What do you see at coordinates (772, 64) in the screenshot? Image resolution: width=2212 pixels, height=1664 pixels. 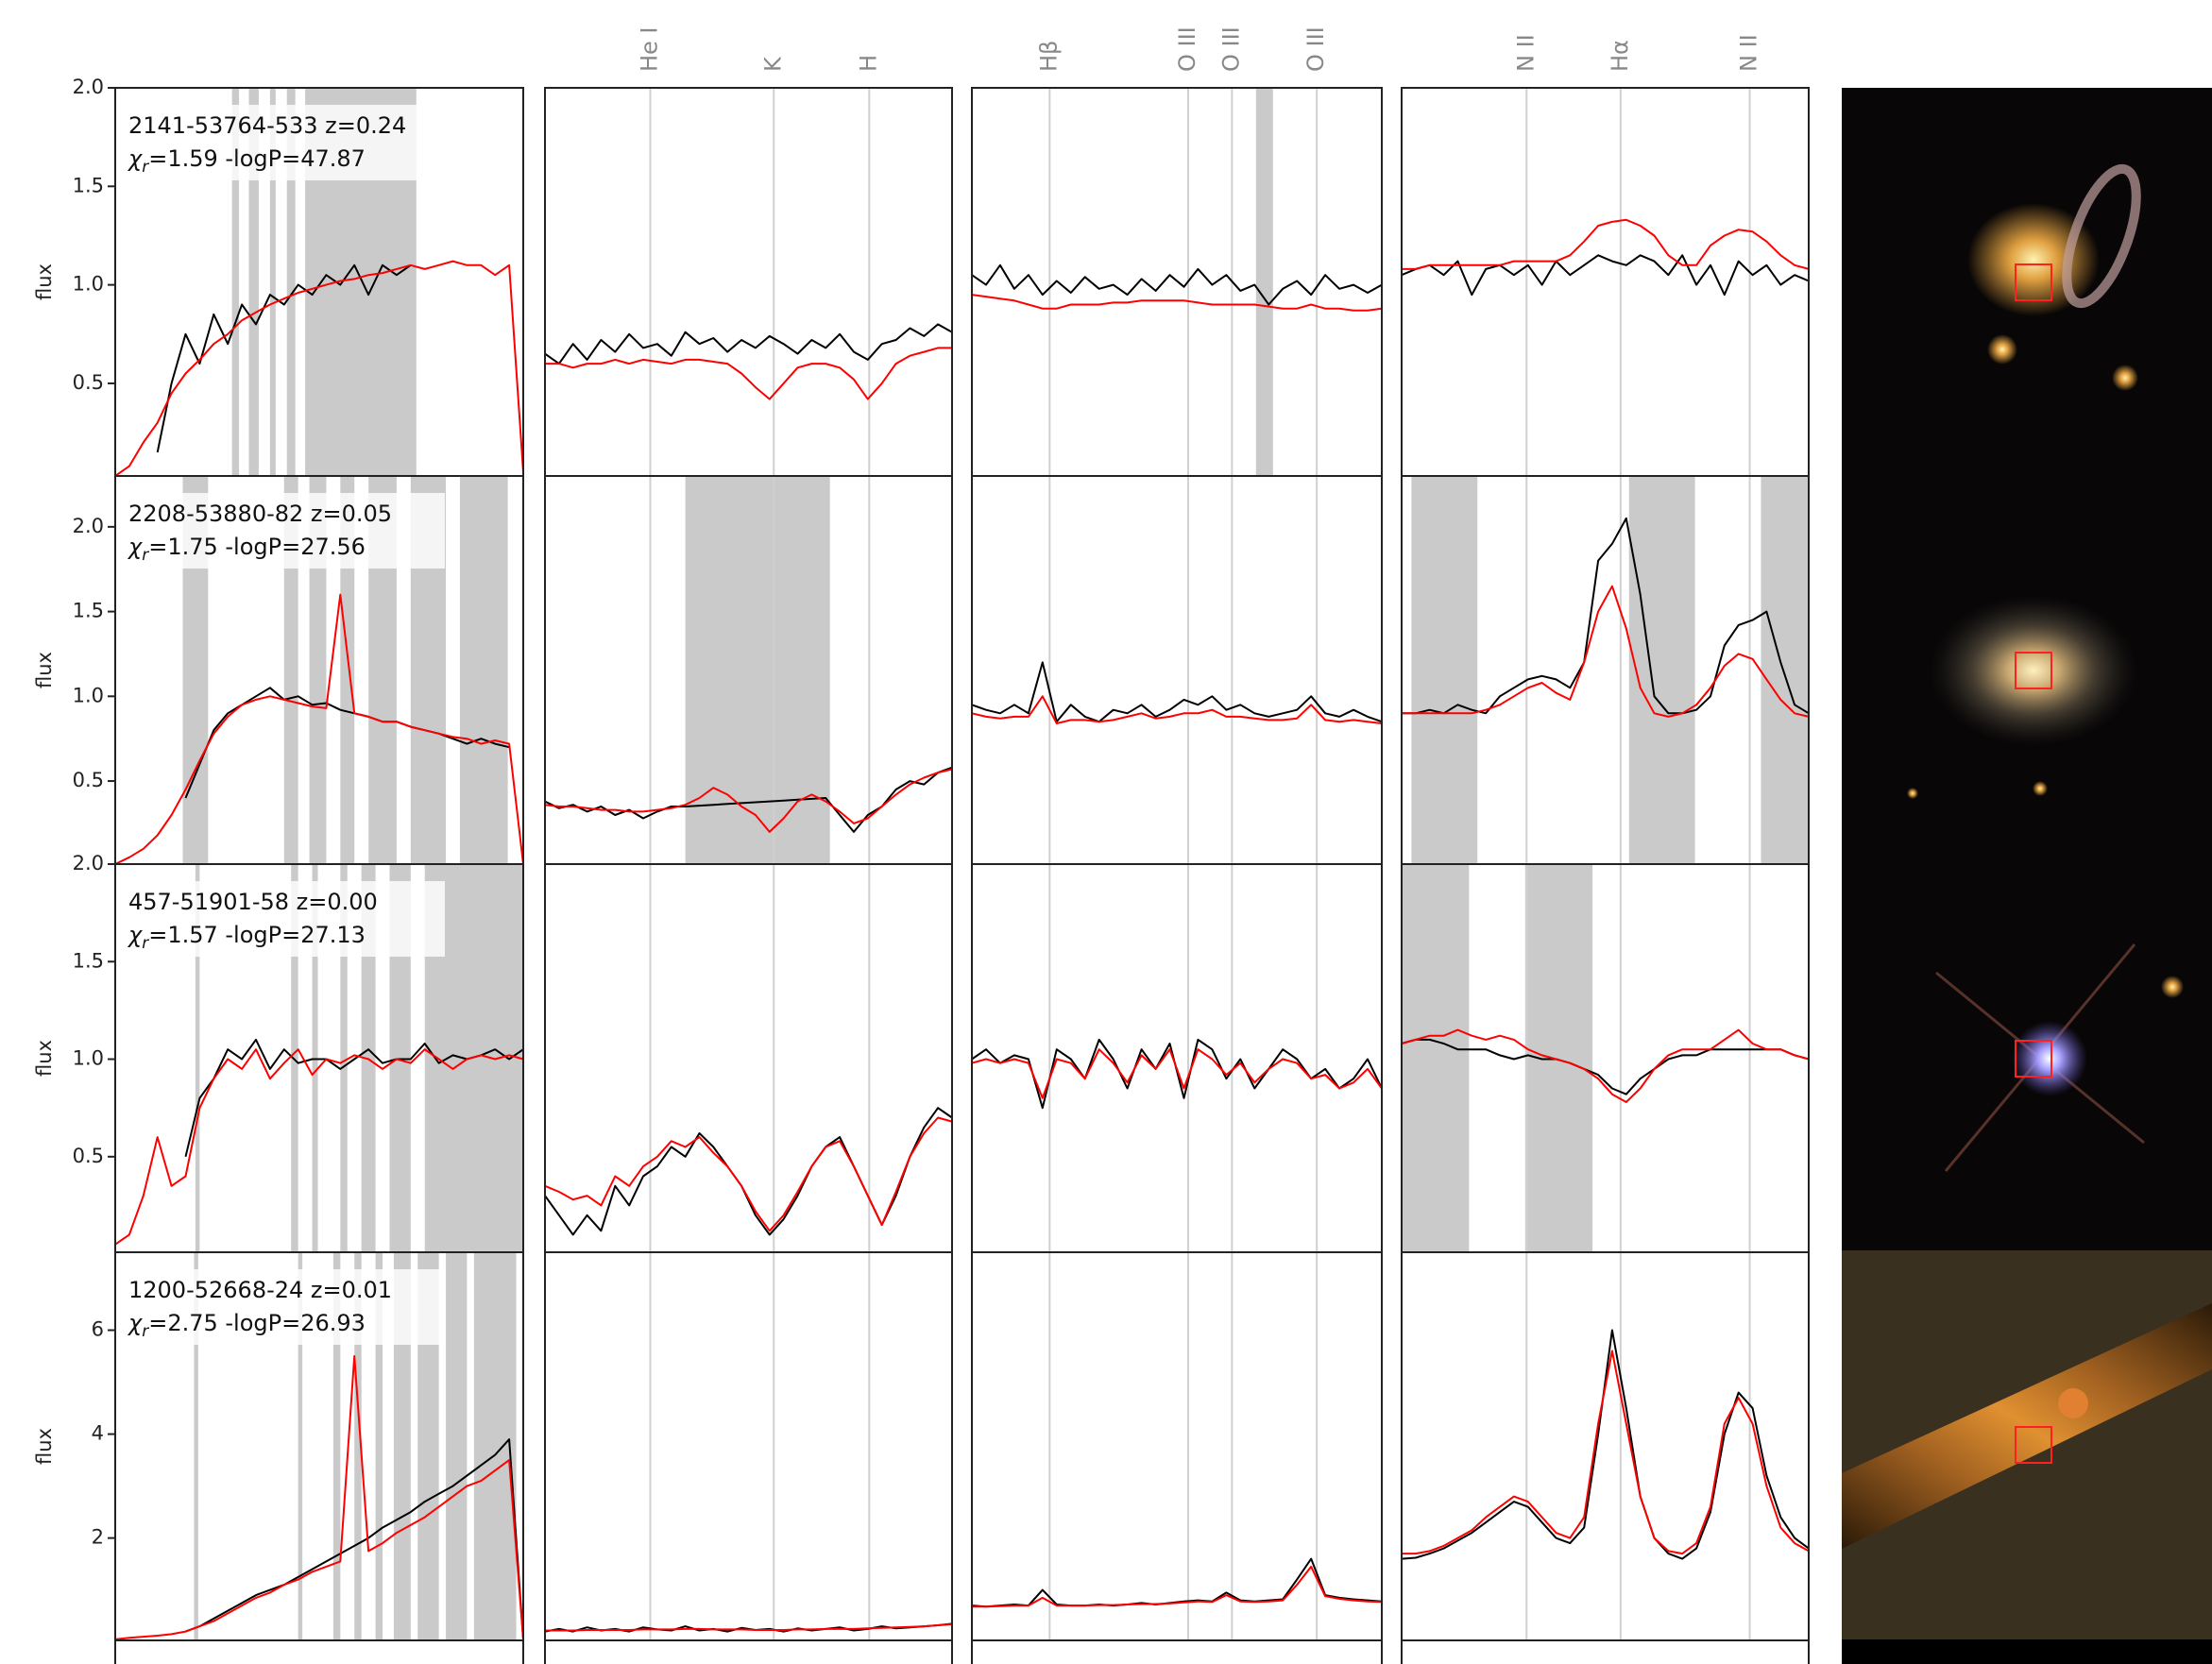 I see `line-label: K` at bounding box center [772, 64].